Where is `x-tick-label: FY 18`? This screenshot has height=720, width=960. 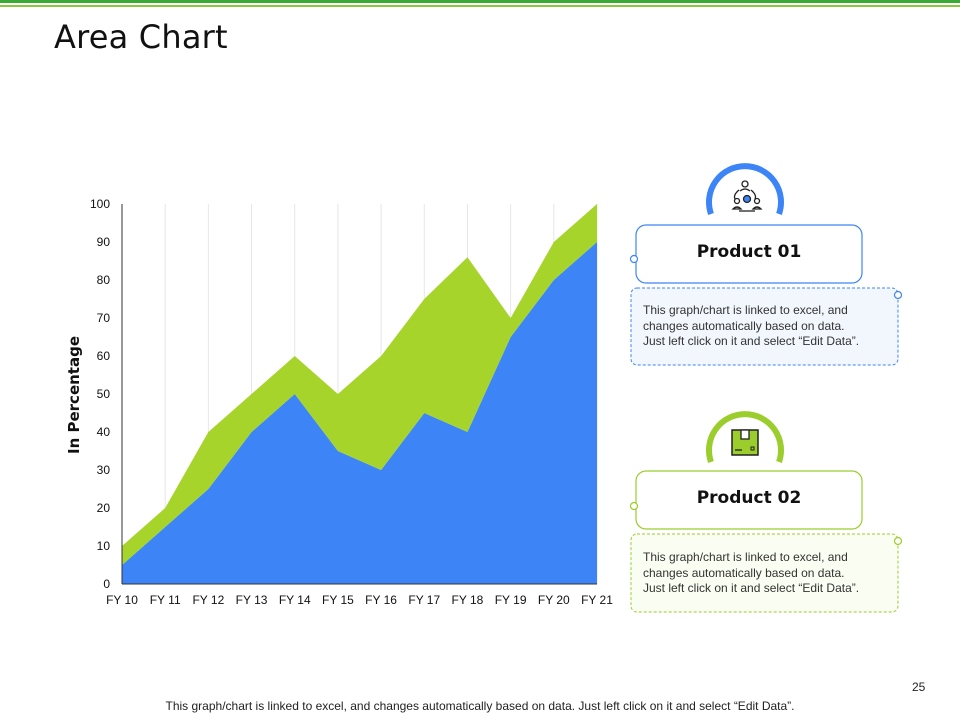
x-tick-label: FY 18 is located at coordinates (468, 600).